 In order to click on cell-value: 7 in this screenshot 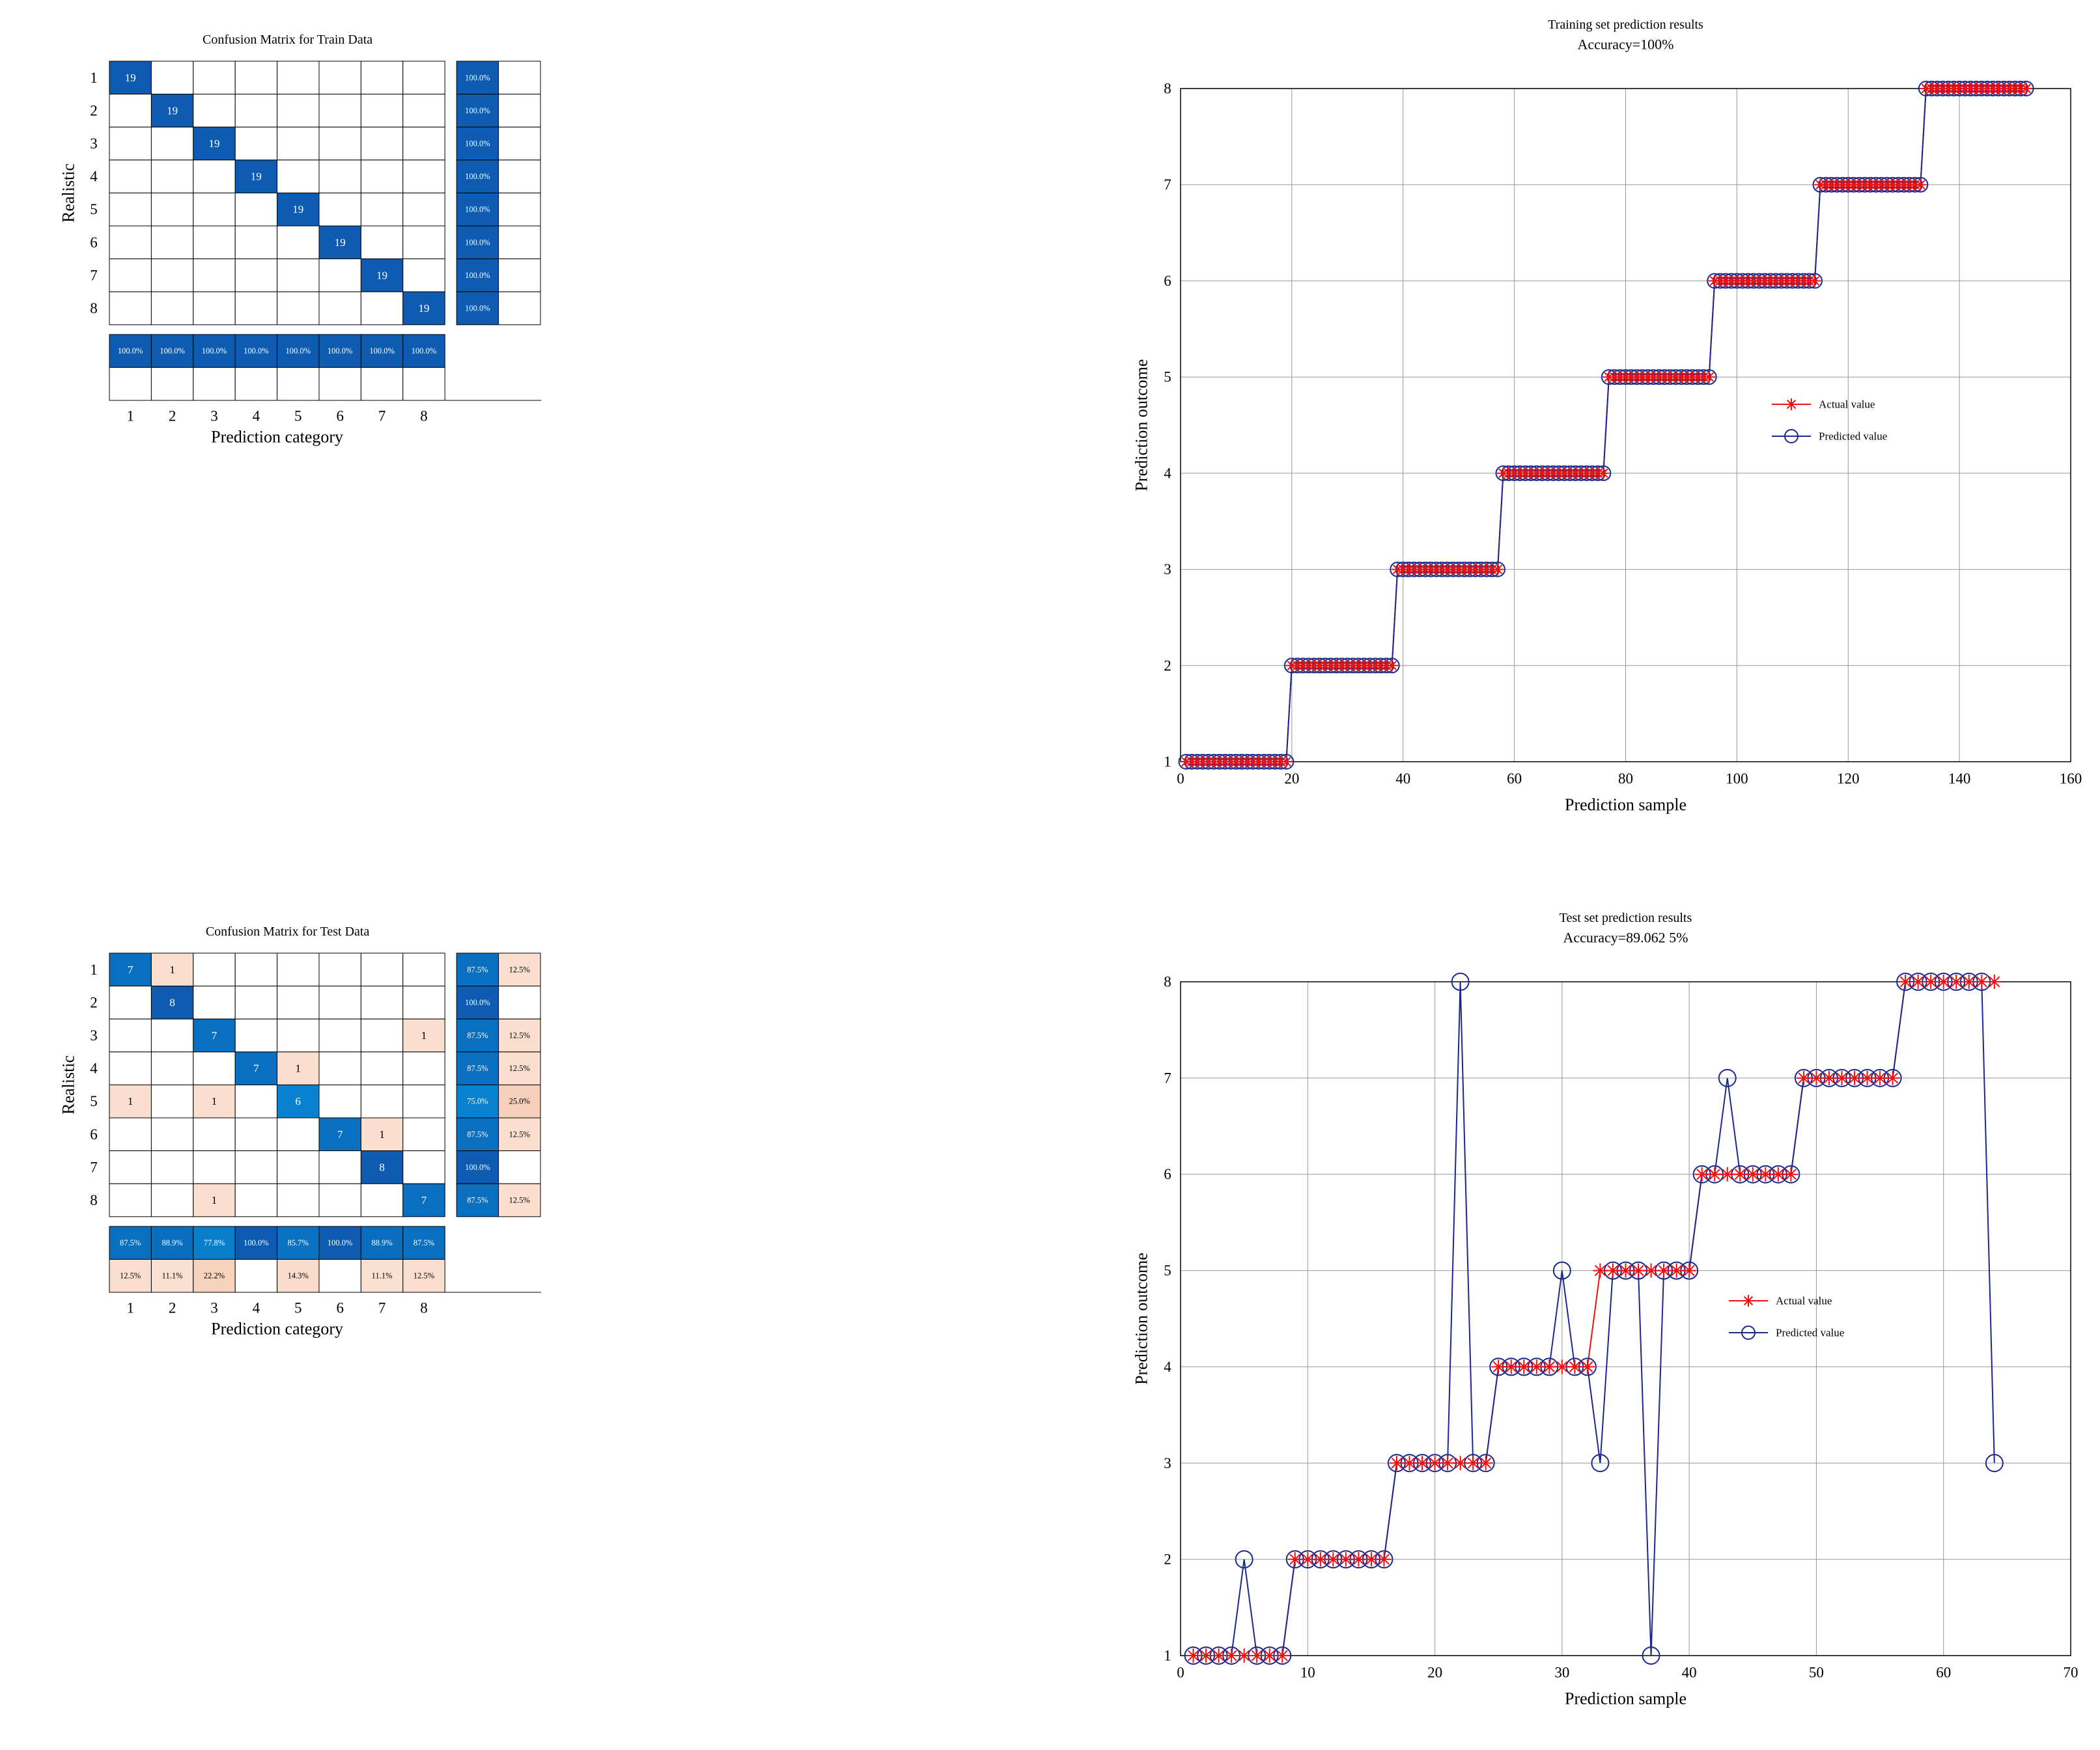, I will do `click(131, 970)`.